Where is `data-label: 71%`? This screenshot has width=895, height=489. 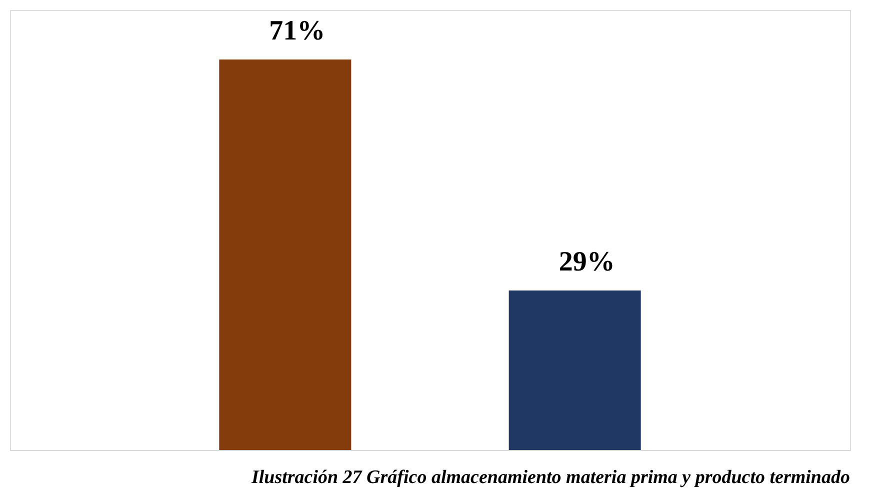 data-label: 71% is located at coordinates (297, 31).